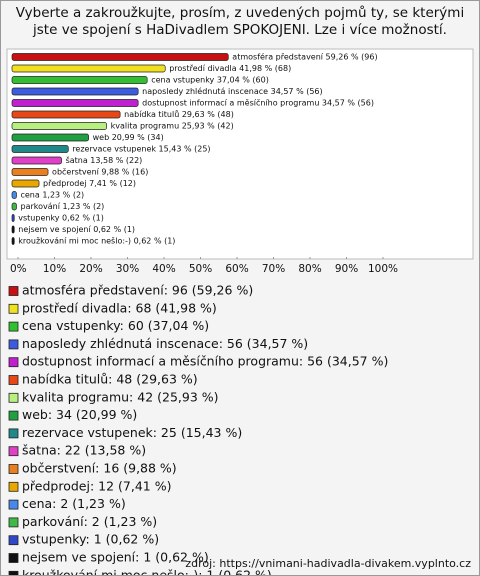  I want to click on bar-label: cena 1,23 % (2), so click(52, 195).